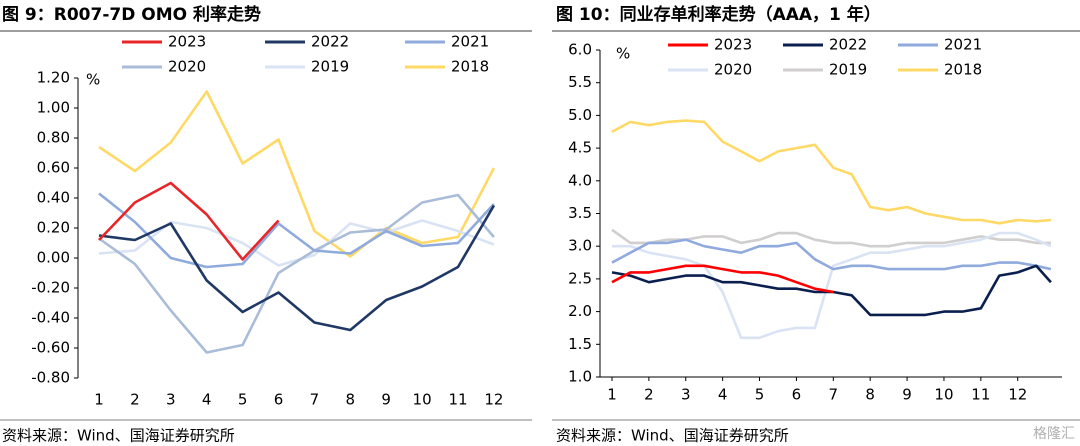 Image resolution: width=1080 pixels, height=446 pixels. I want to click on y-tick-label: 0.40, so click(53, 198).